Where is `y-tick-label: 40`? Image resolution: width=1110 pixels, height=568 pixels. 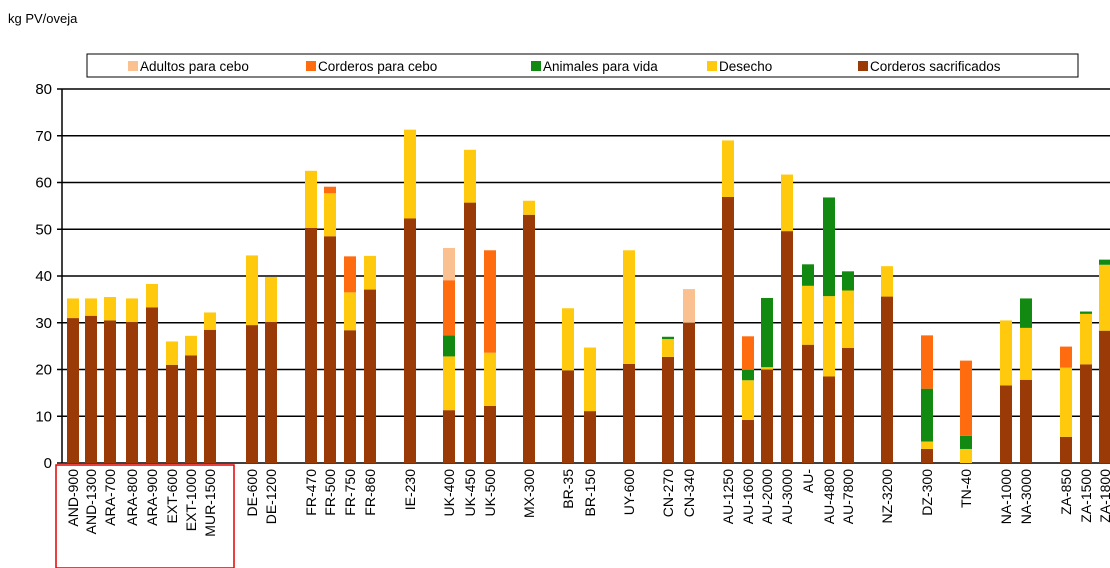 y-tick-label: 40 is located at coordinates (43, 276).